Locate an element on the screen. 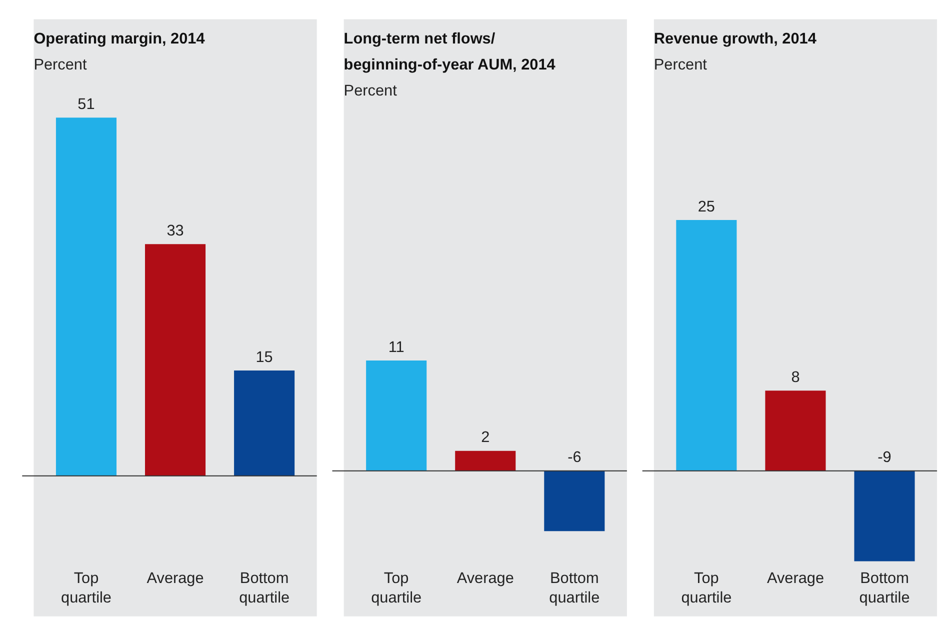  data-label: -9 is located at coordinates (885, 457).